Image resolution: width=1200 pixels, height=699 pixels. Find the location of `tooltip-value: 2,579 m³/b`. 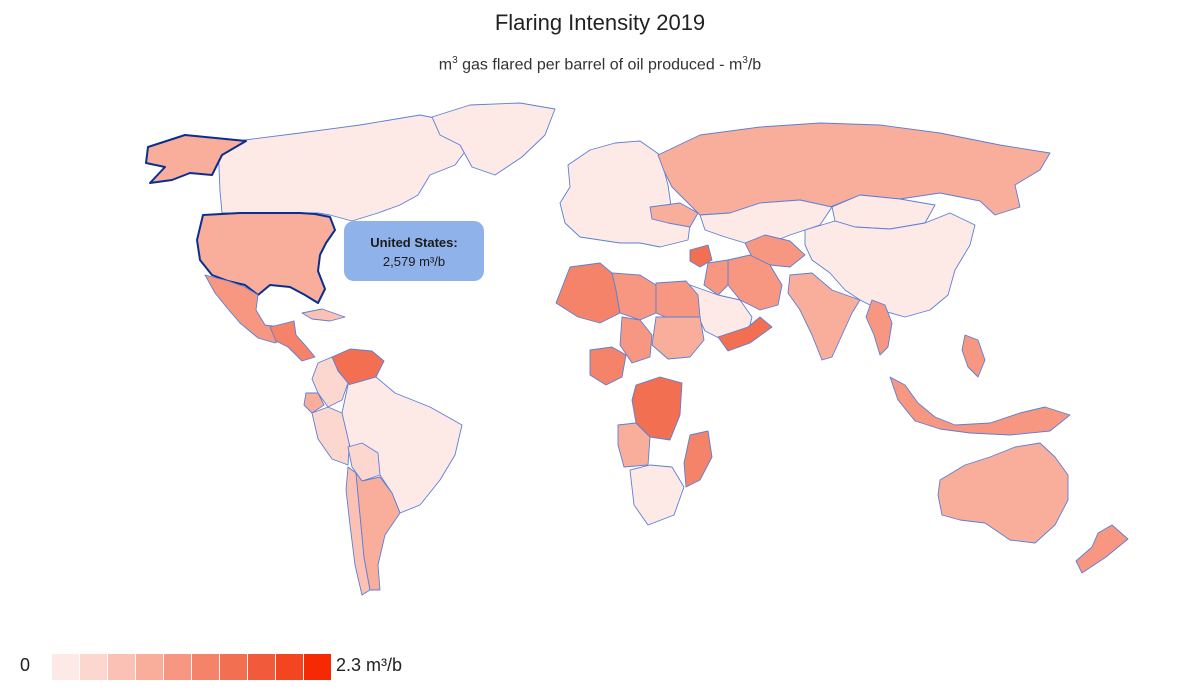

tooltip-value: 2,579 m³/b is located at coordinates (414, 261).